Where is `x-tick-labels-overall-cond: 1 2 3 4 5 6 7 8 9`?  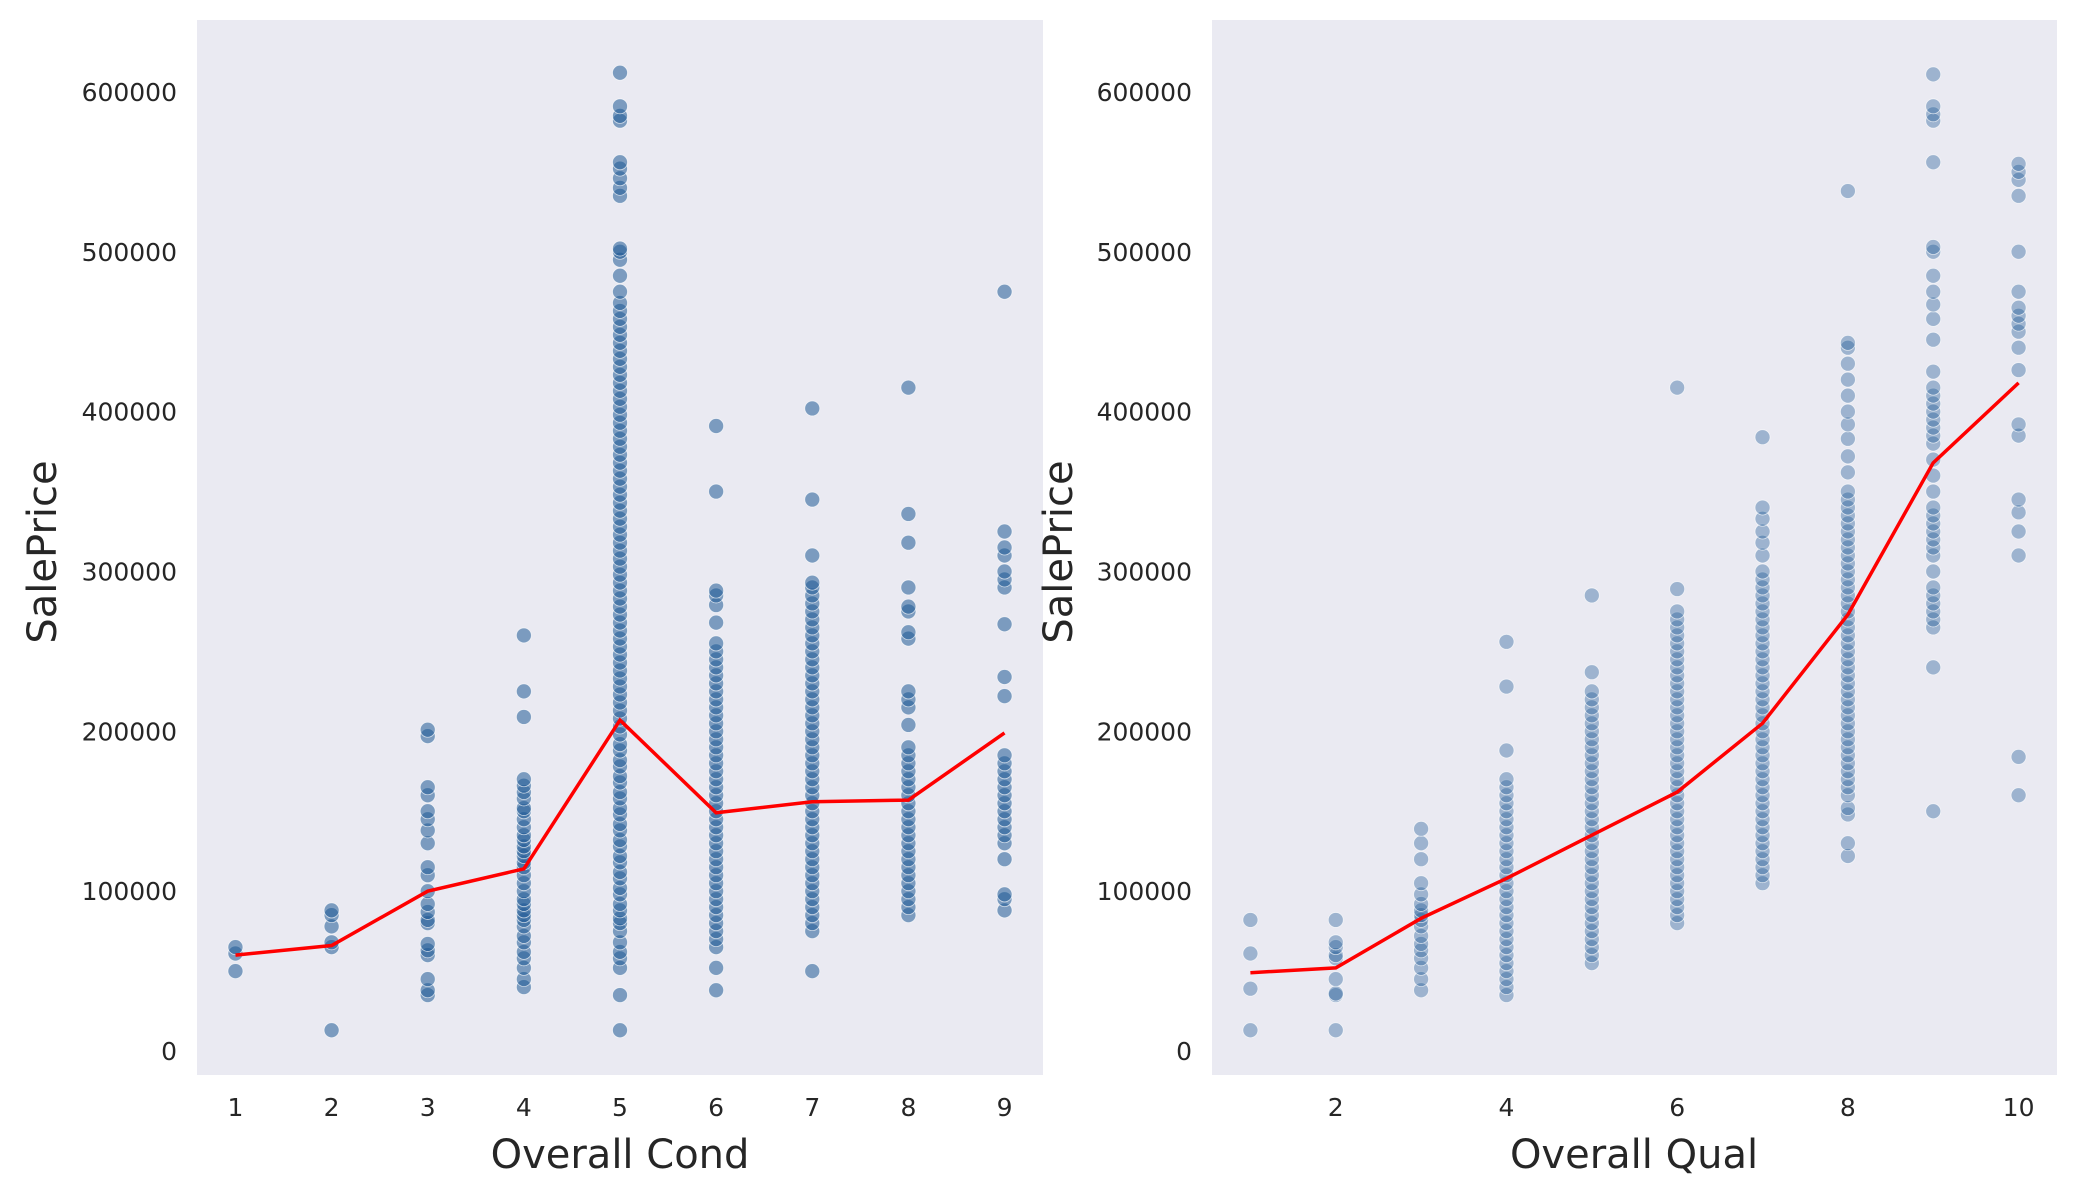
x-tick-labels-overall-cond: 1 2 3 4 5 6 7 8 9 is located at coordinates (620, 1107).